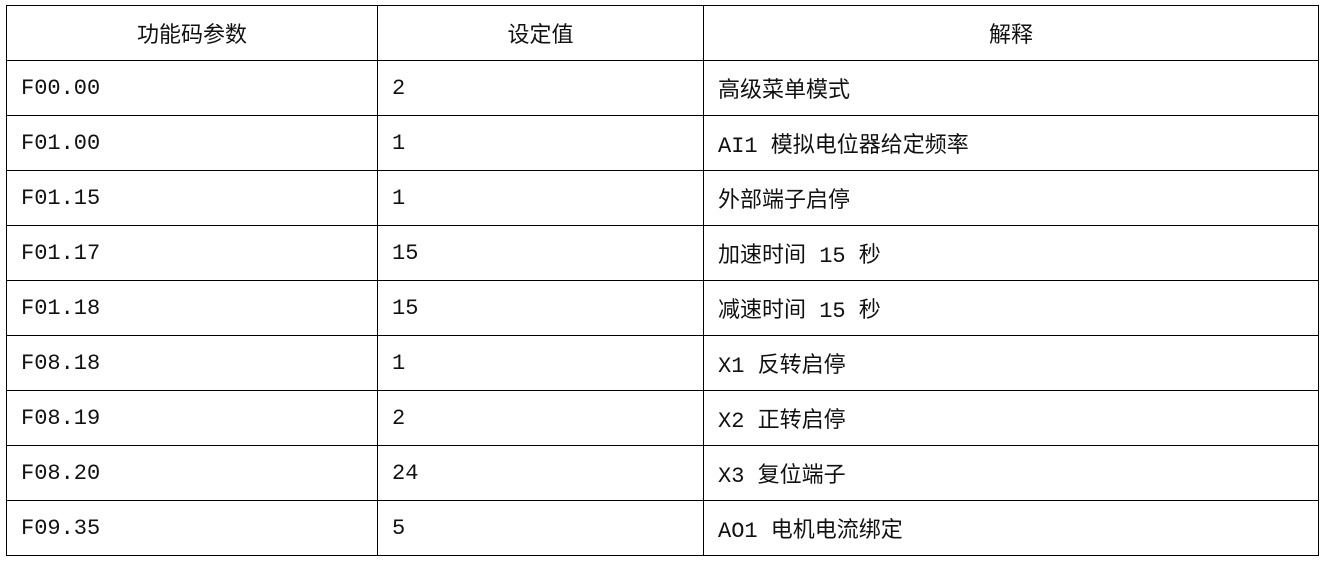 The height and width of the screenshot is (563, 1327). I want to click on header-function-code: 功能码参数, so click(192, 33).